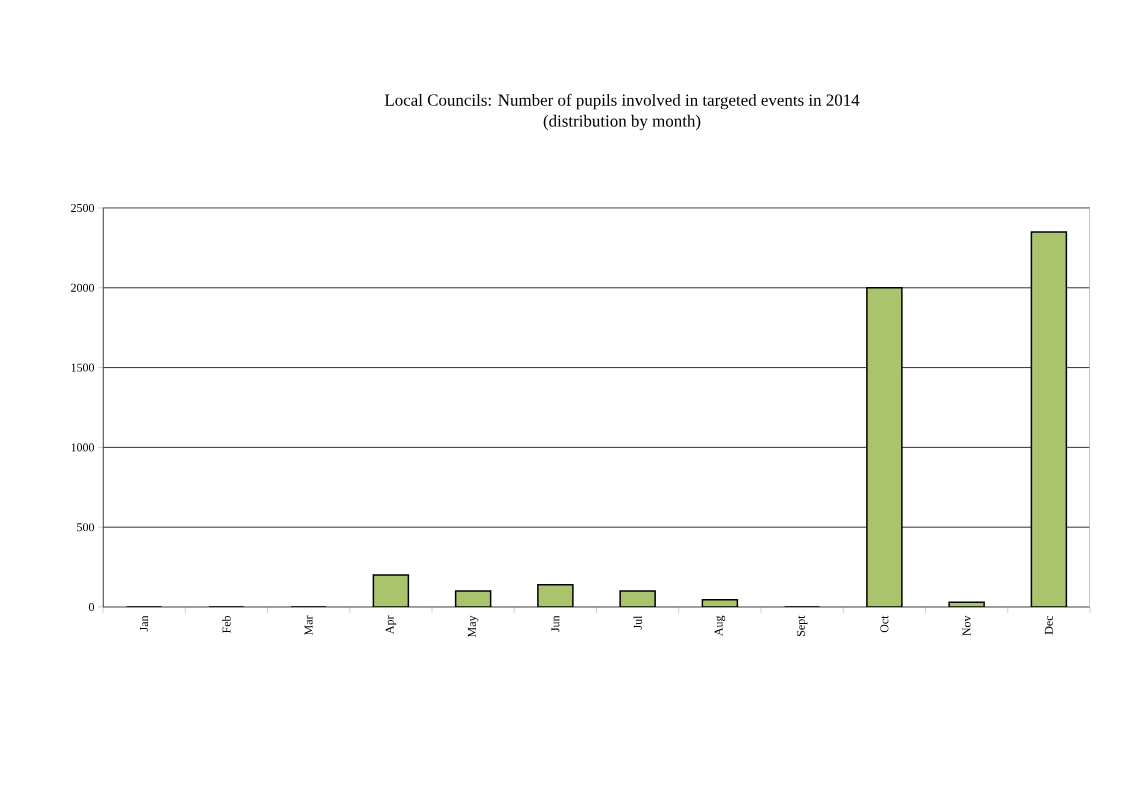 This screenshot has width=1121, height=799. I want to click on chart-subtitle: (distribution by month), so click(622, 122).